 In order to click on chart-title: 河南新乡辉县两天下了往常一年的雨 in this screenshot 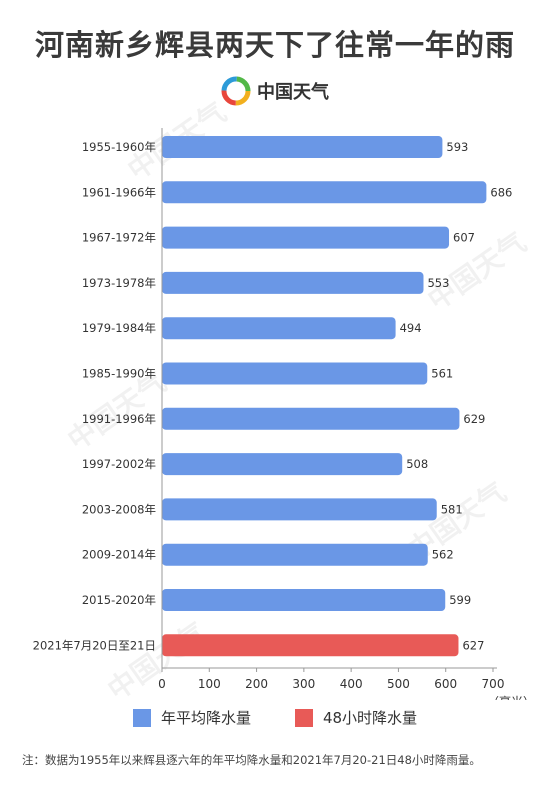, I will do `click(274, 45)`.